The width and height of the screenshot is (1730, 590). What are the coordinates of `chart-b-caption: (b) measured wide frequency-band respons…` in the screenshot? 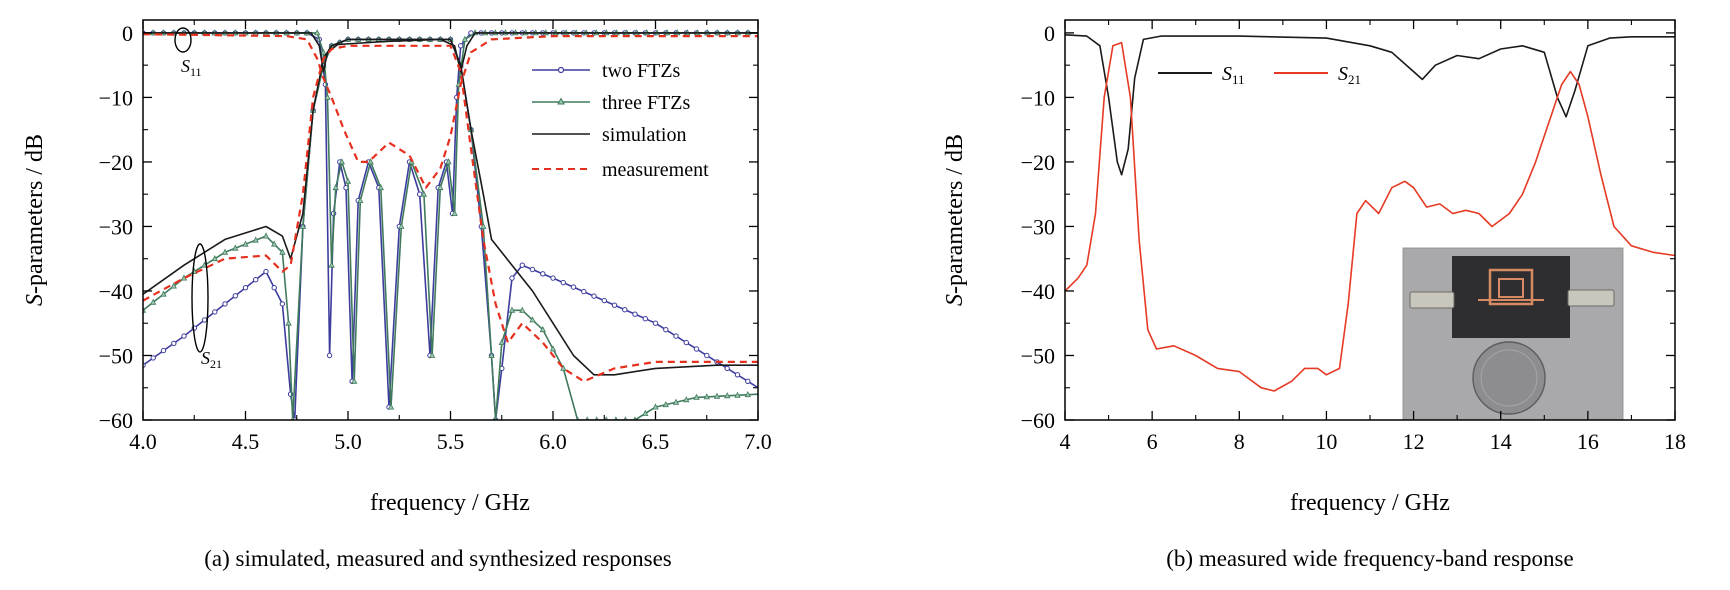 It's located at (1369, 558).